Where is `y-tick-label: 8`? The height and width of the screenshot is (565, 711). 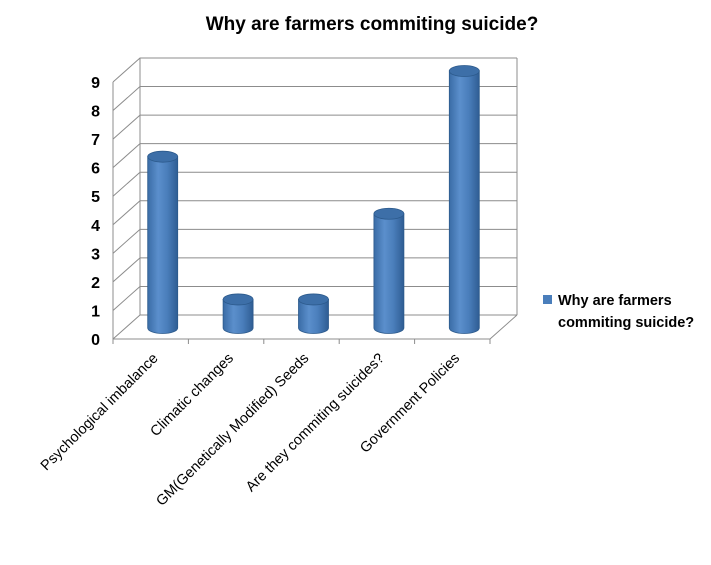
y-tick-label: 8 is located at coordinates (95, 112).